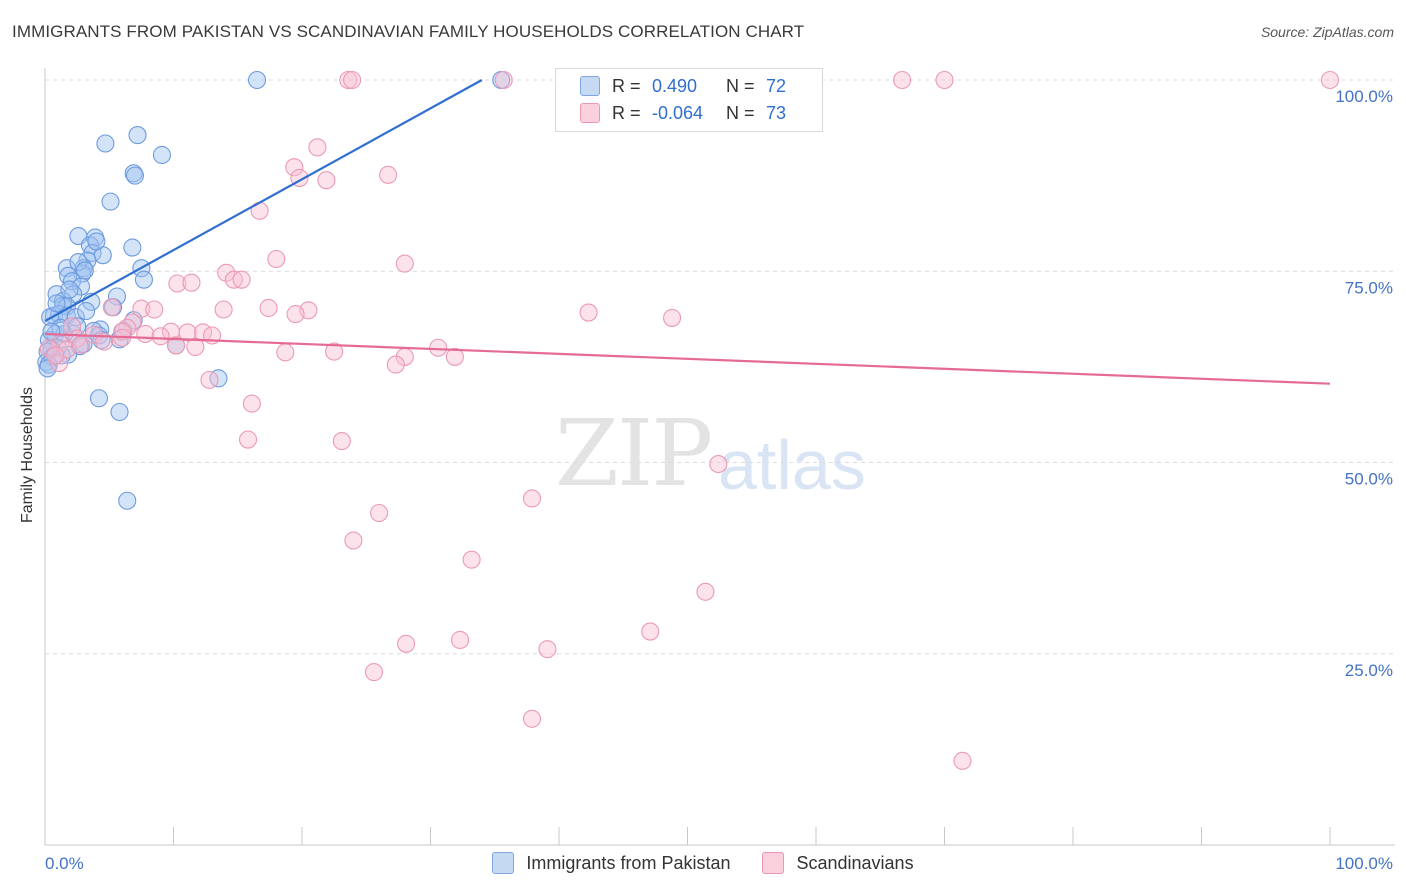 The image size is (1406, 892). What do you see at coordinates (1369, 479) in the screenshot?
I see `y-tick-label: 50.0%` at bounding box center [1369, 479].